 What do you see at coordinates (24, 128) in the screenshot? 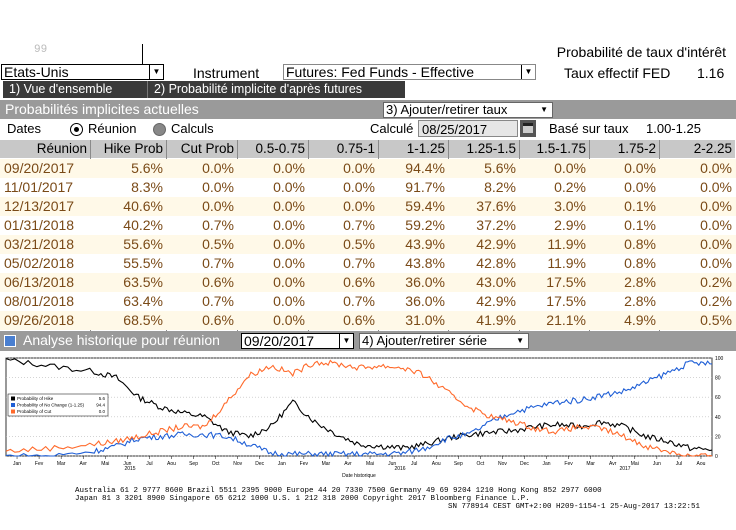
I see `dates-label: Dates` at bounding box center [24, 128].